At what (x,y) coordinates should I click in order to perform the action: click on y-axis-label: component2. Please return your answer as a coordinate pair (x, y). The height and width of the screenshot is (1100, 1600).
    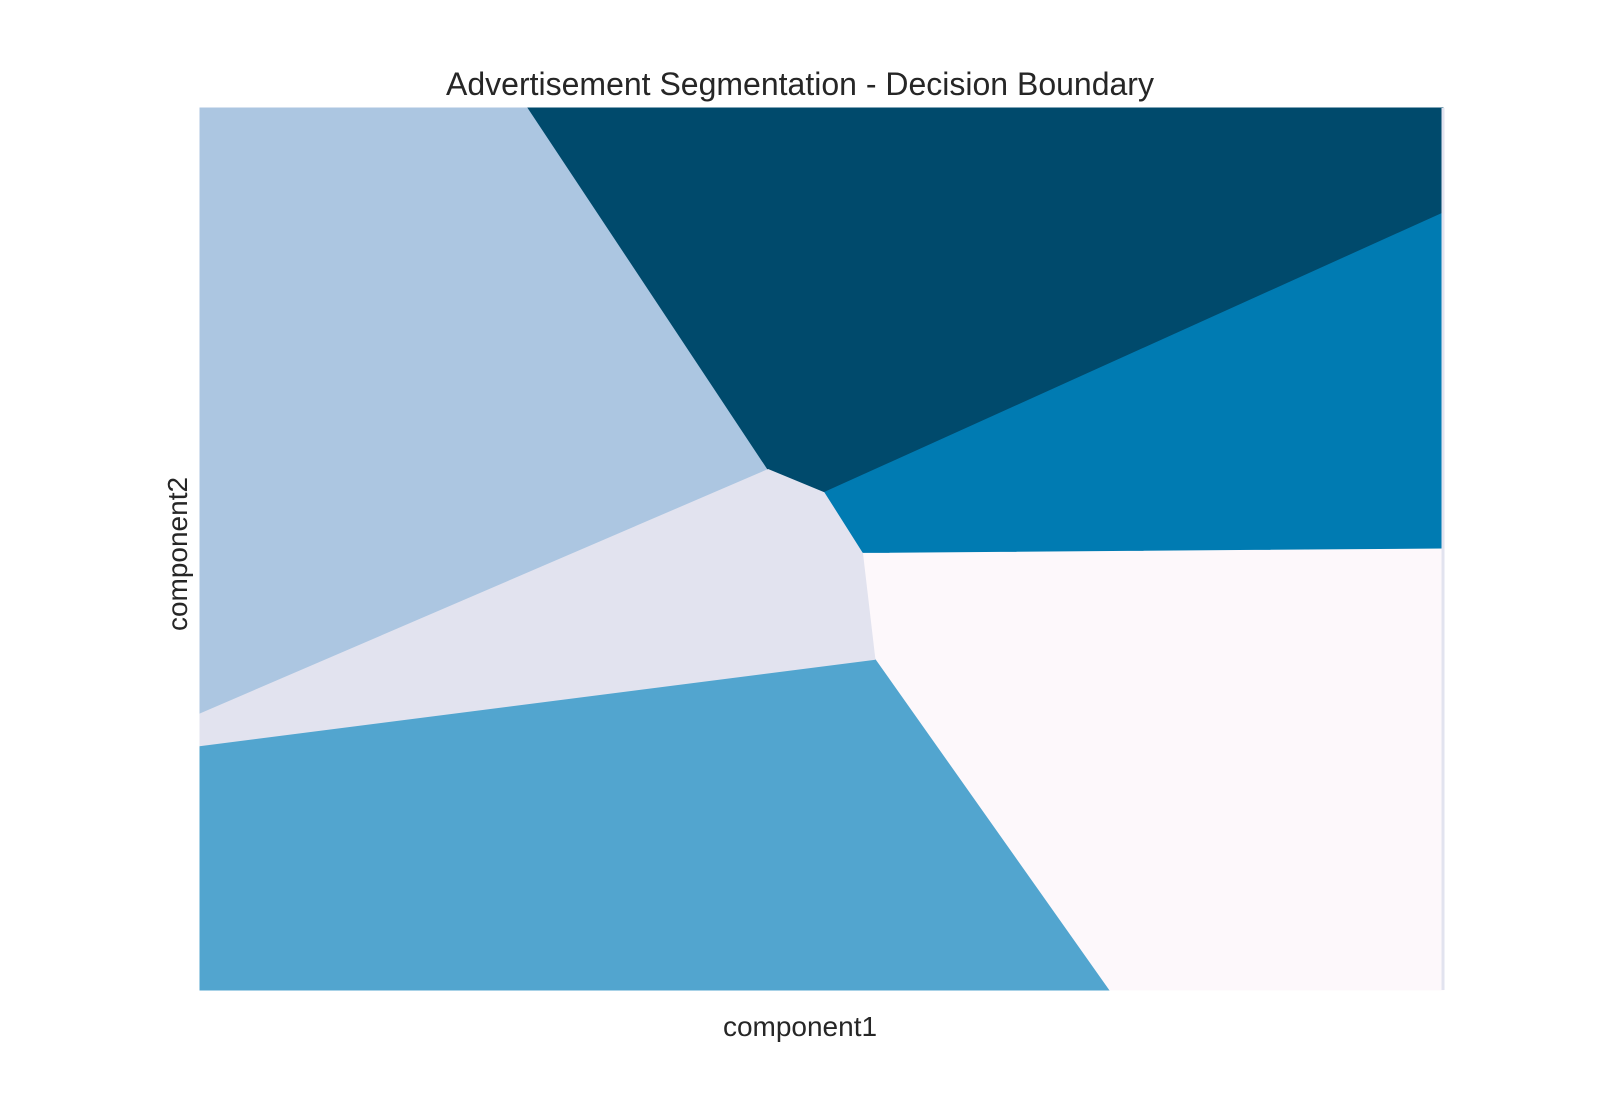
    Looking at the image, I should click on (177, 554).